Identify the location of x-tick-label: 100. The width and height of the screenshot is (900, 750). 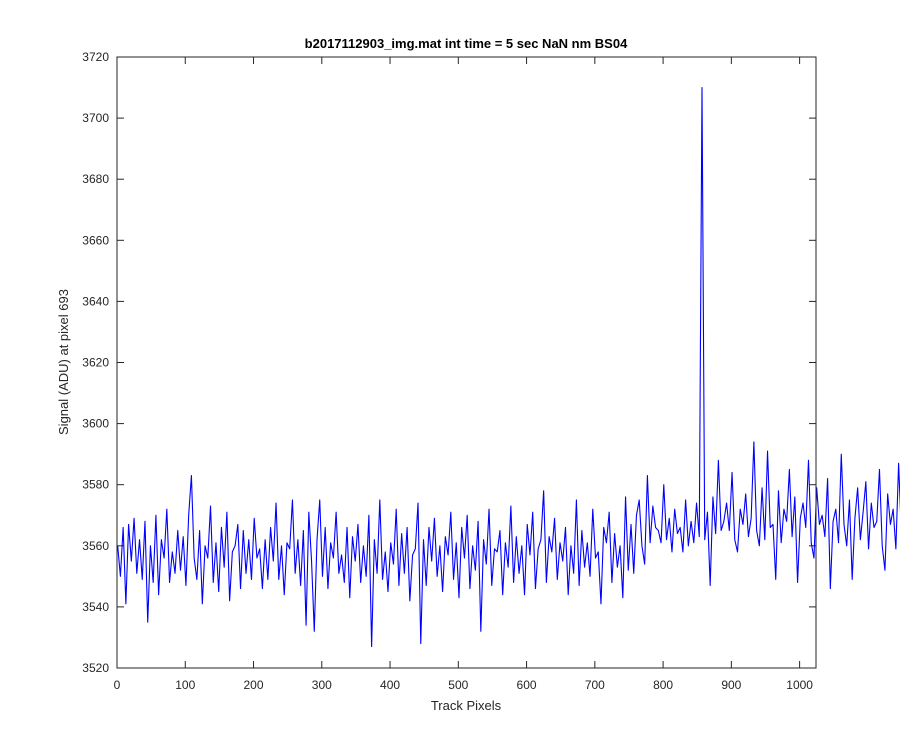
(185, 685).